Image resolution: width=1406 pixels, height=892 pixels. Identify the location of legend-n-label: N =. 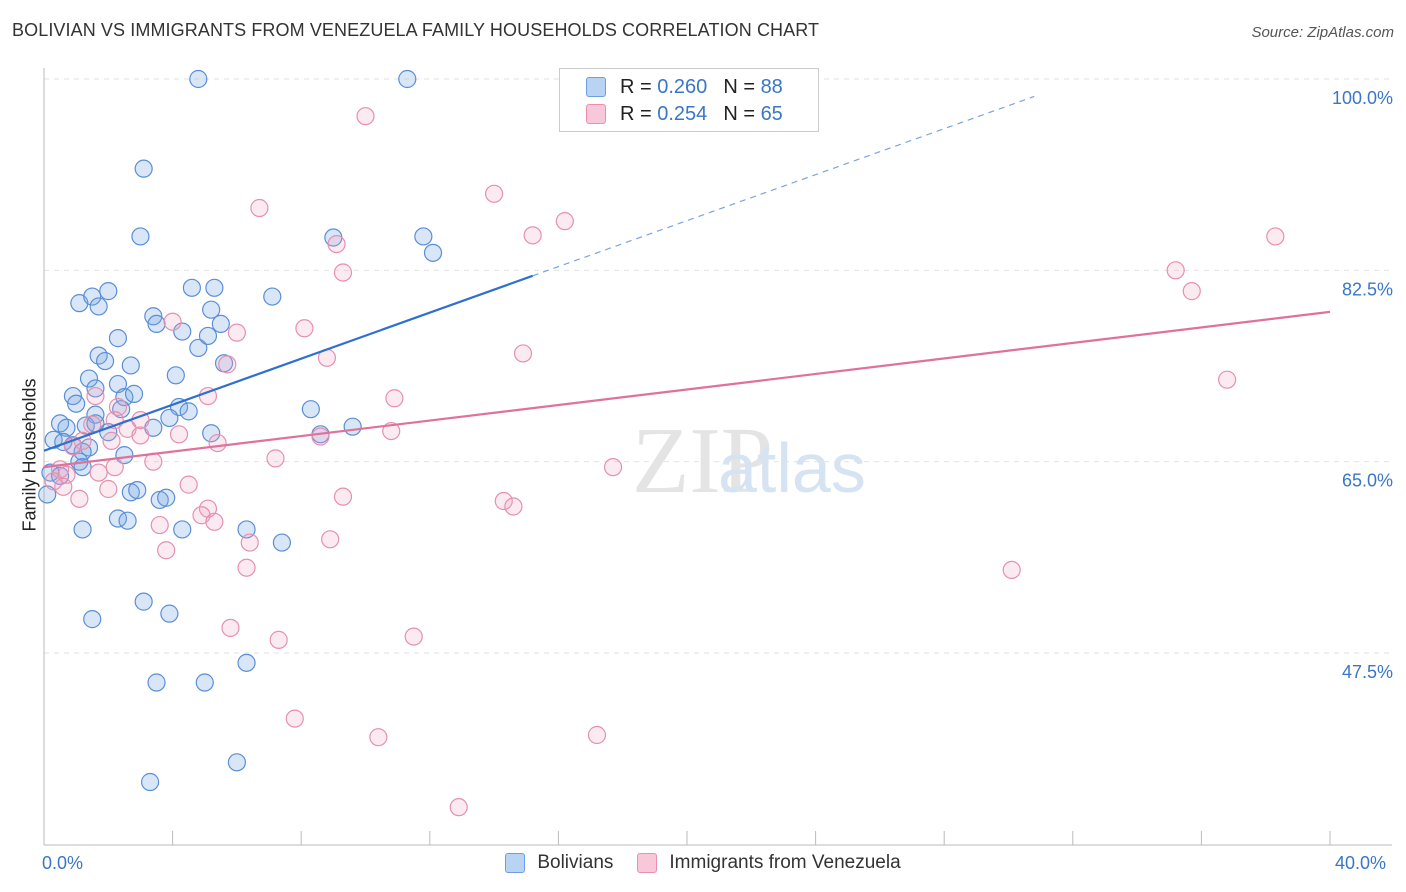
(739, 86).